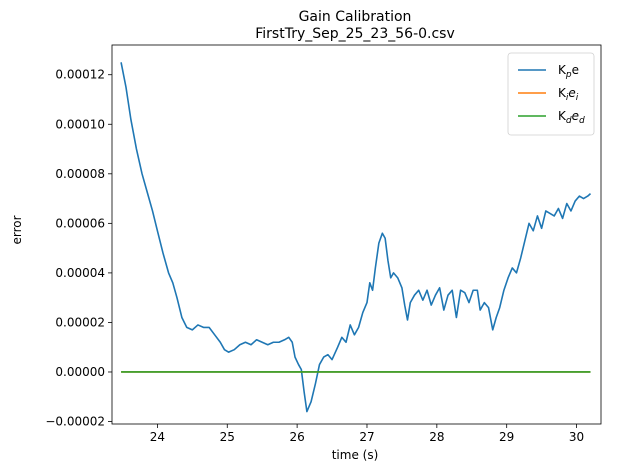  I want to click on legend: Kpe Kiei Kded, so click(551, 94).